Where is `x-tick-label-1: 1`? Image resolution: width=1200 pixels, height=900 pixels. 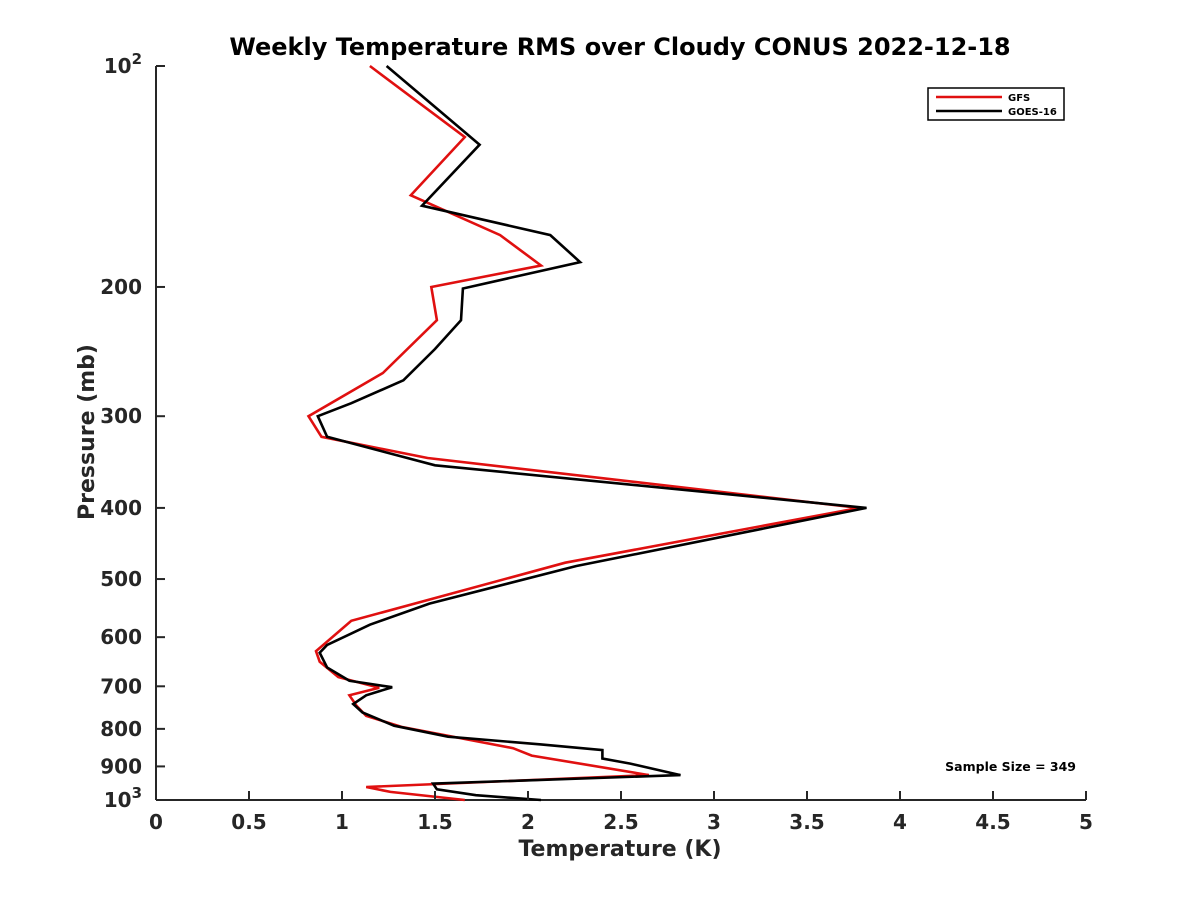
x-tick-label-1: 1 is located at coordinates (342, 822).